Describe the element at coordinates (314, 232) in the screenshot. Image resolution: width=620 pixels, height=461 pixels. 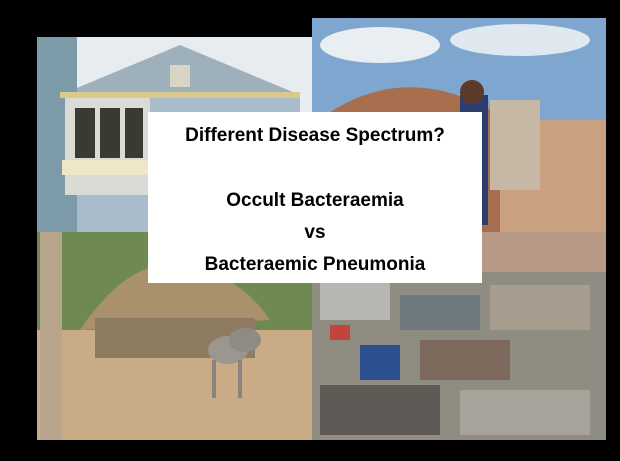
I see `slide-line: vs` at that location.